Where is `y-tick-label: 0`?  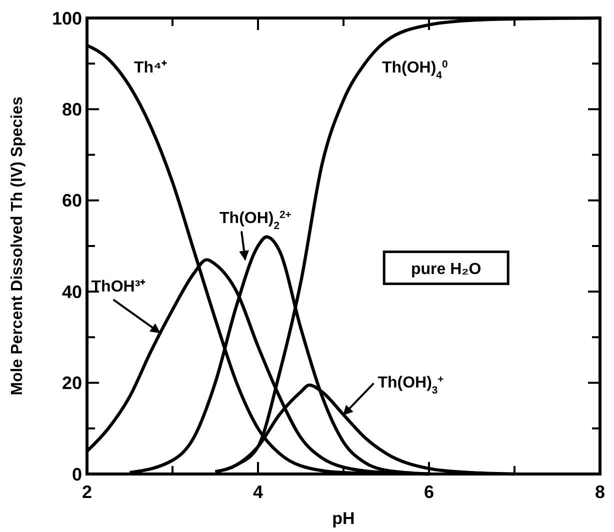 y-tick-label: 0 is located at coordinates (77, 474).